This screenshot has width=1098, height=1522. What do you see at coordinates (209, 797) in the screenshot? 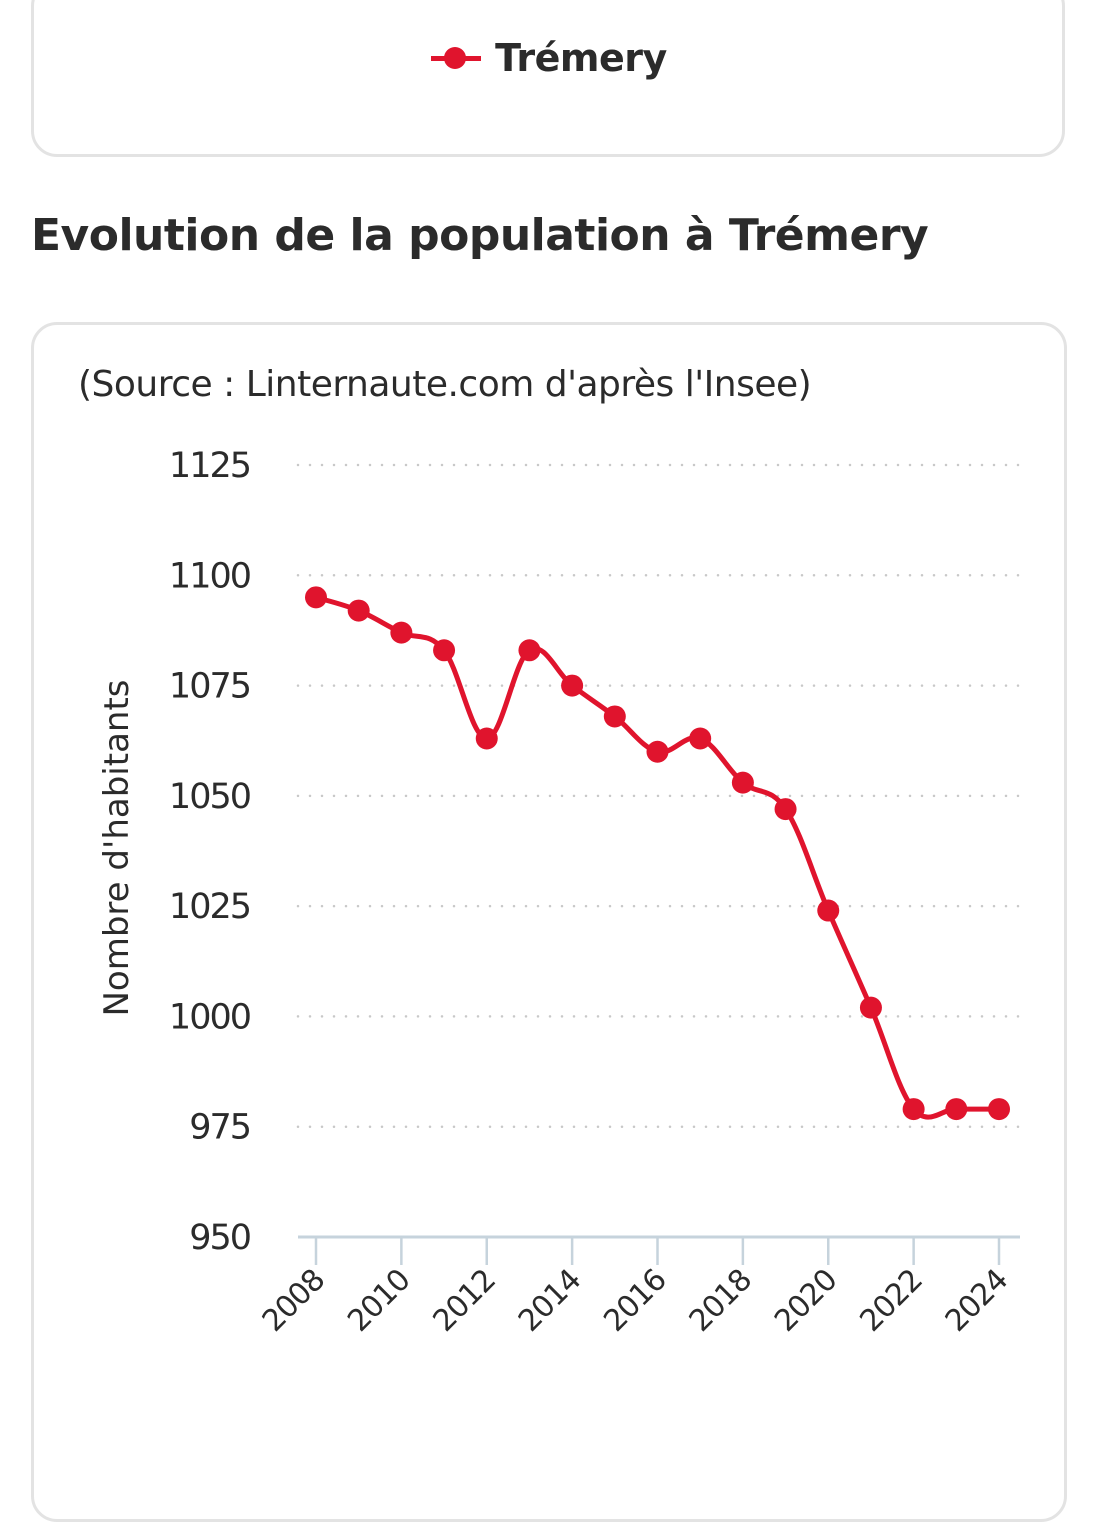
I see `y-tick-label: 1050` at bounding box center [209, 797].